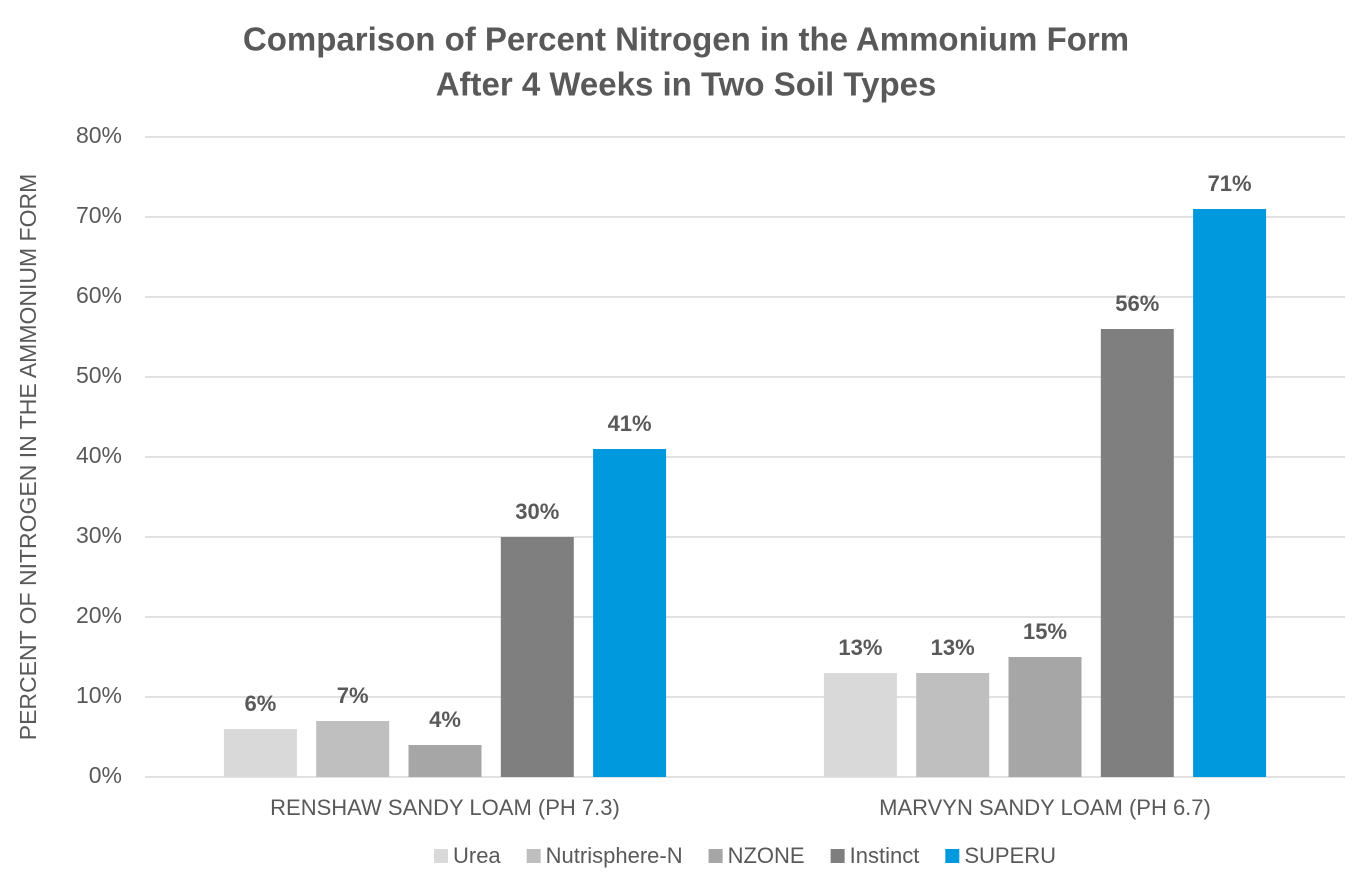 The image size is (1371, 889). What do you see at coordinates (477, 855) in the screenshot?
I see `legend-label: Urea` at bounding box center [477, 855].